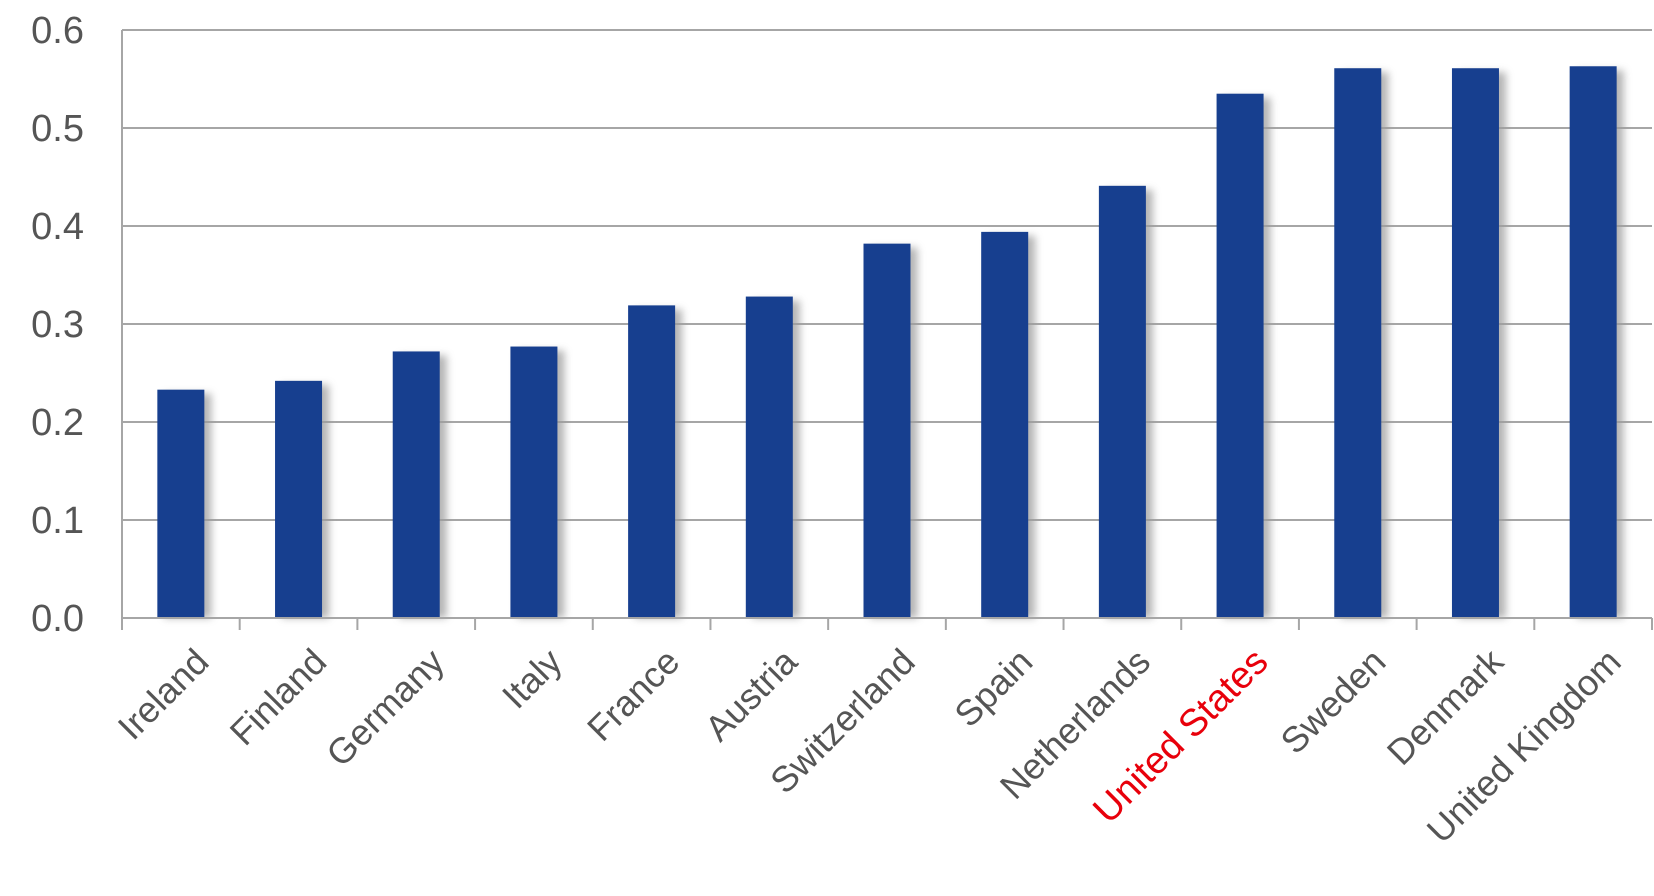 This screenshot has height=896, width=1654. Describe the element at coordinates (1332, 701) in the screenshot. I see `x-category-label: Sweden` at that location.